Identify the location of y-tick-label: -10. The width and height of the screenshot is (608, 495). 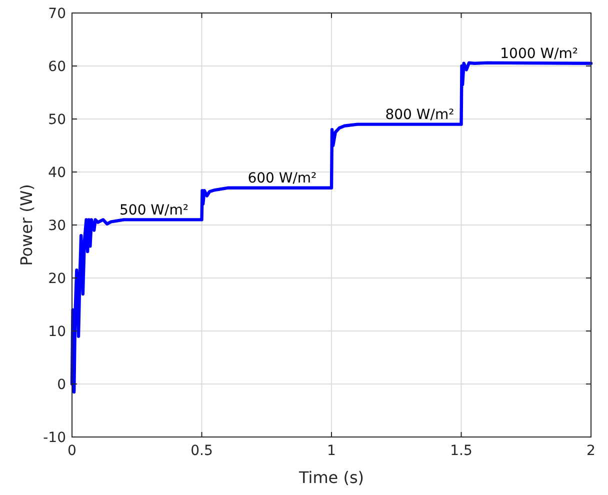
(54, 438).